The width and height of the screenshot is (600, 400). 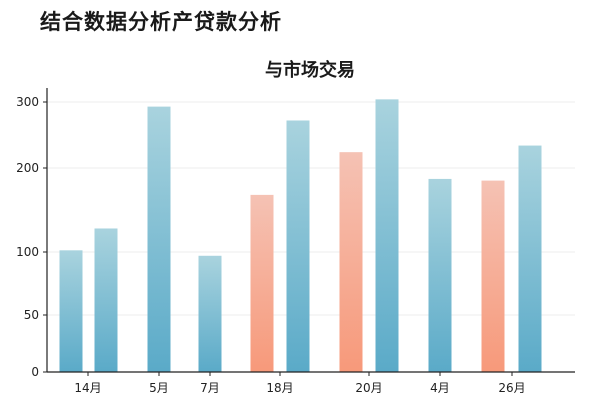 What do you see at coordinates (279, 388) in the screenshot?
I see `x-tick-label: 18月` at bounding box center [279, 388].